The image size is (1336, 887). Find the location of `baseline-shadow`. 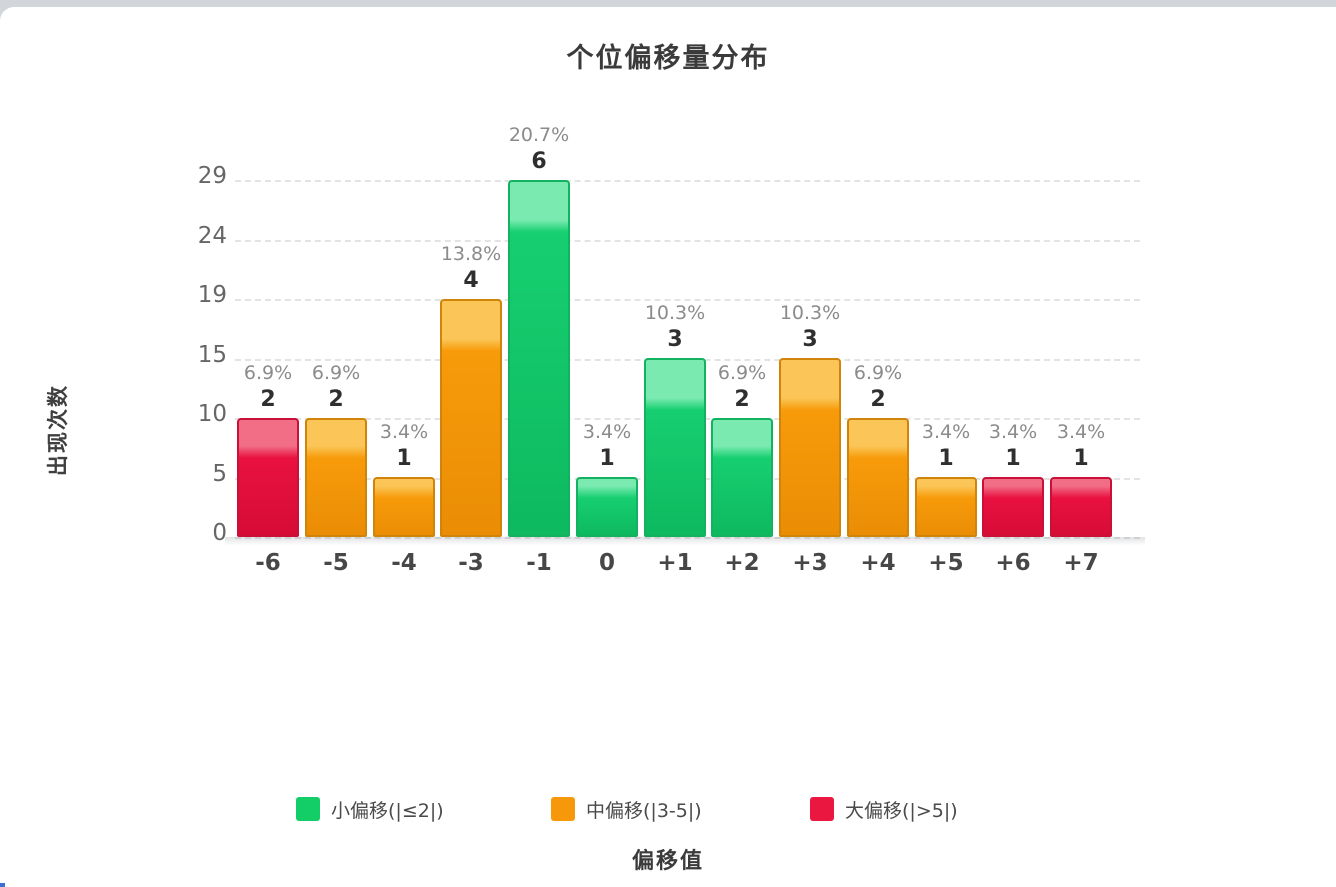

baseline-shadow is located at coordinates (685, 542).